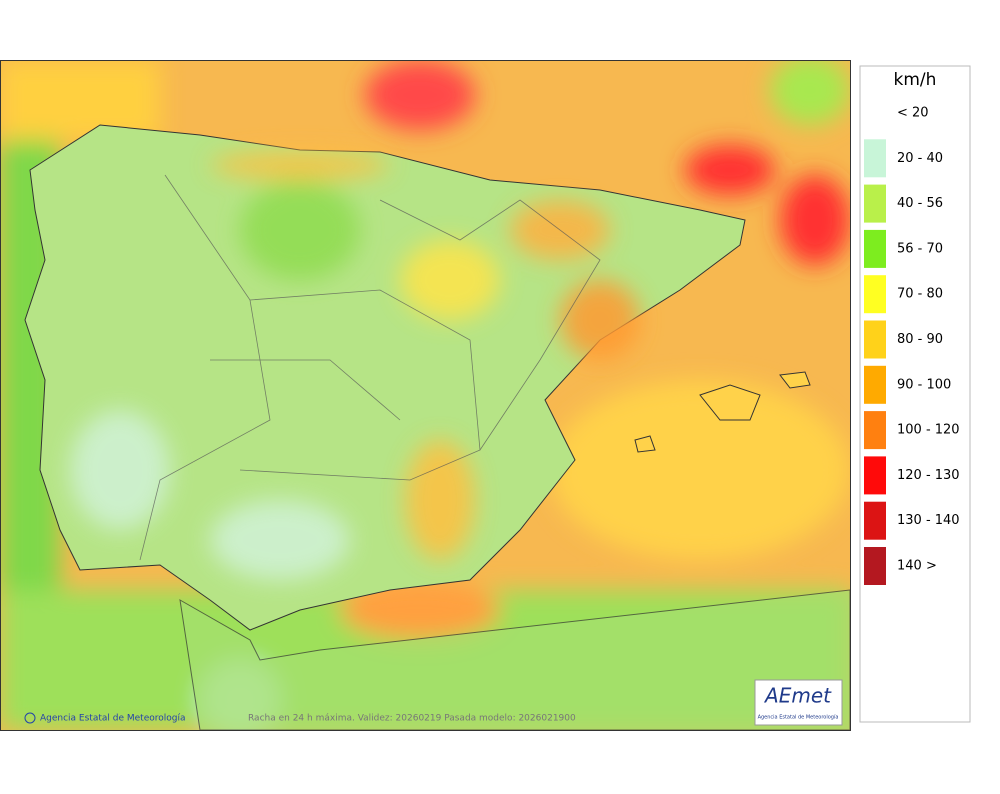  I want to click on legend-label: 140 >, so click(917, 566).